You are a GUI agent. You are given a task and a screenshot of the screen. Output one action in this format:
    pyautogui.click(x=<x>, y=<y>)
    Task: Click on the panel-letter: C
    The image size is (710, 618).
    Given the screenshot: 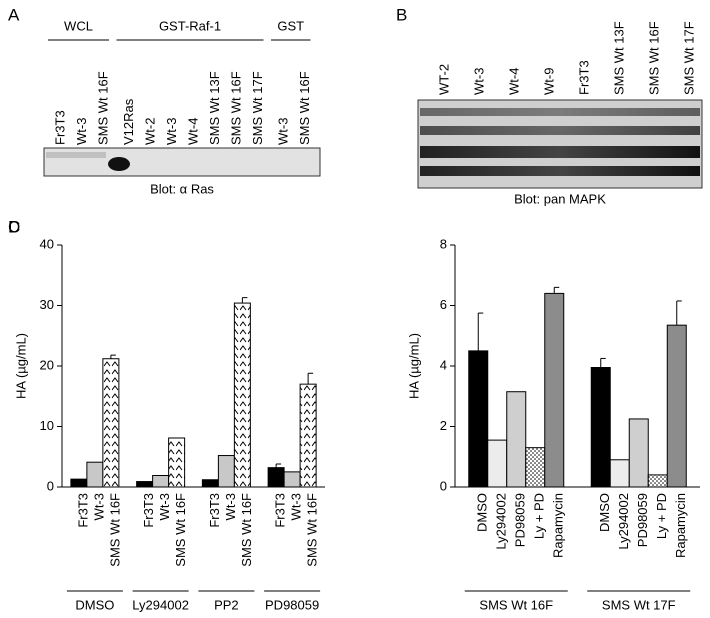 What is the action you would take?
    pyautogui.click(x=14, y=226)
    